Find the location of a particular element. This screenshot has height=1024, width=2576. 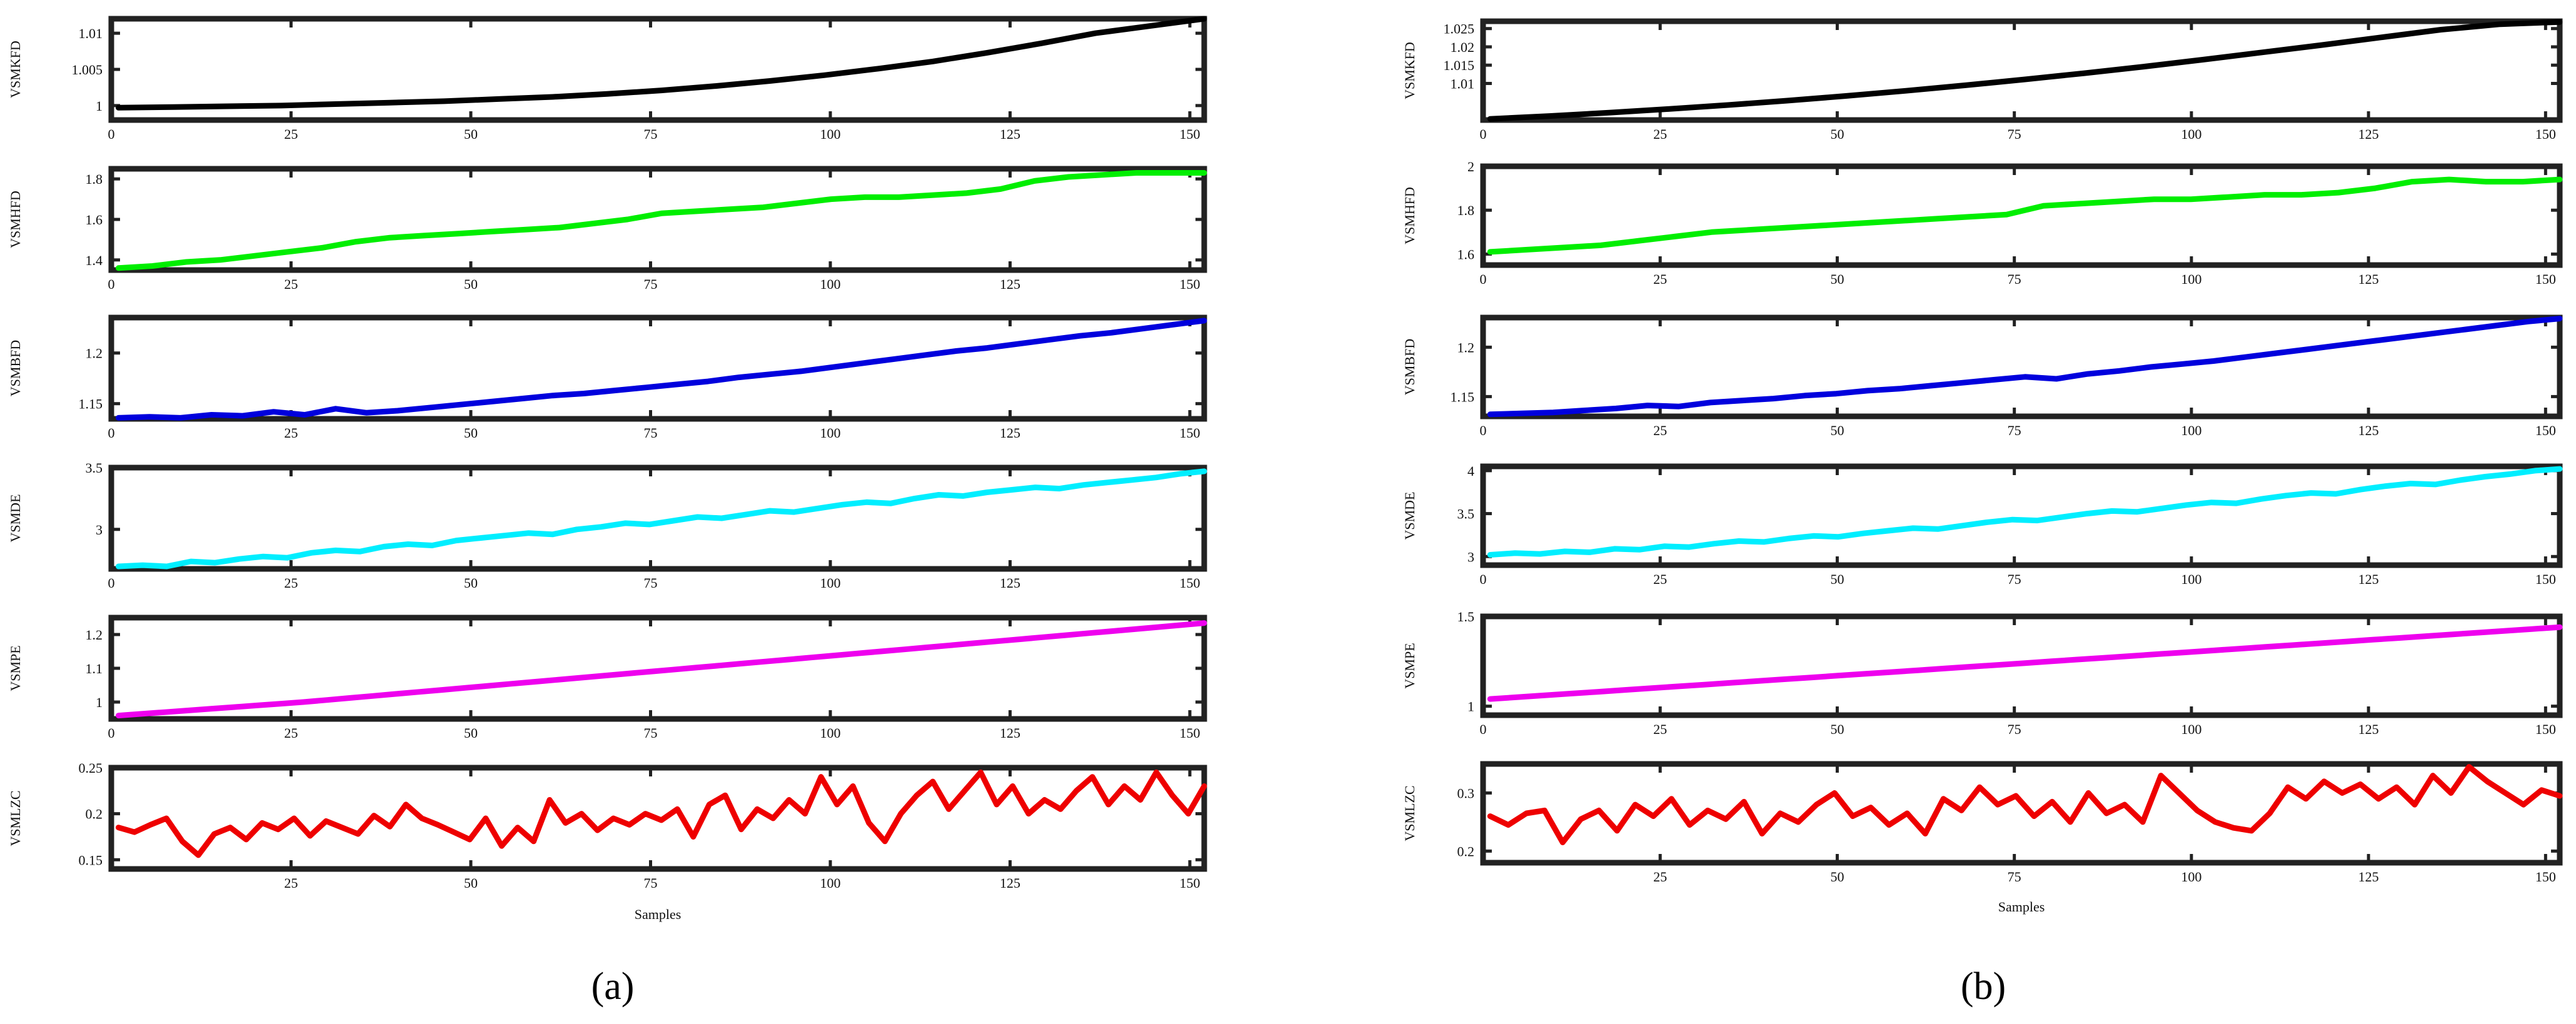

y-axis-label: VSMDE is located at coordinates (1409, 515).